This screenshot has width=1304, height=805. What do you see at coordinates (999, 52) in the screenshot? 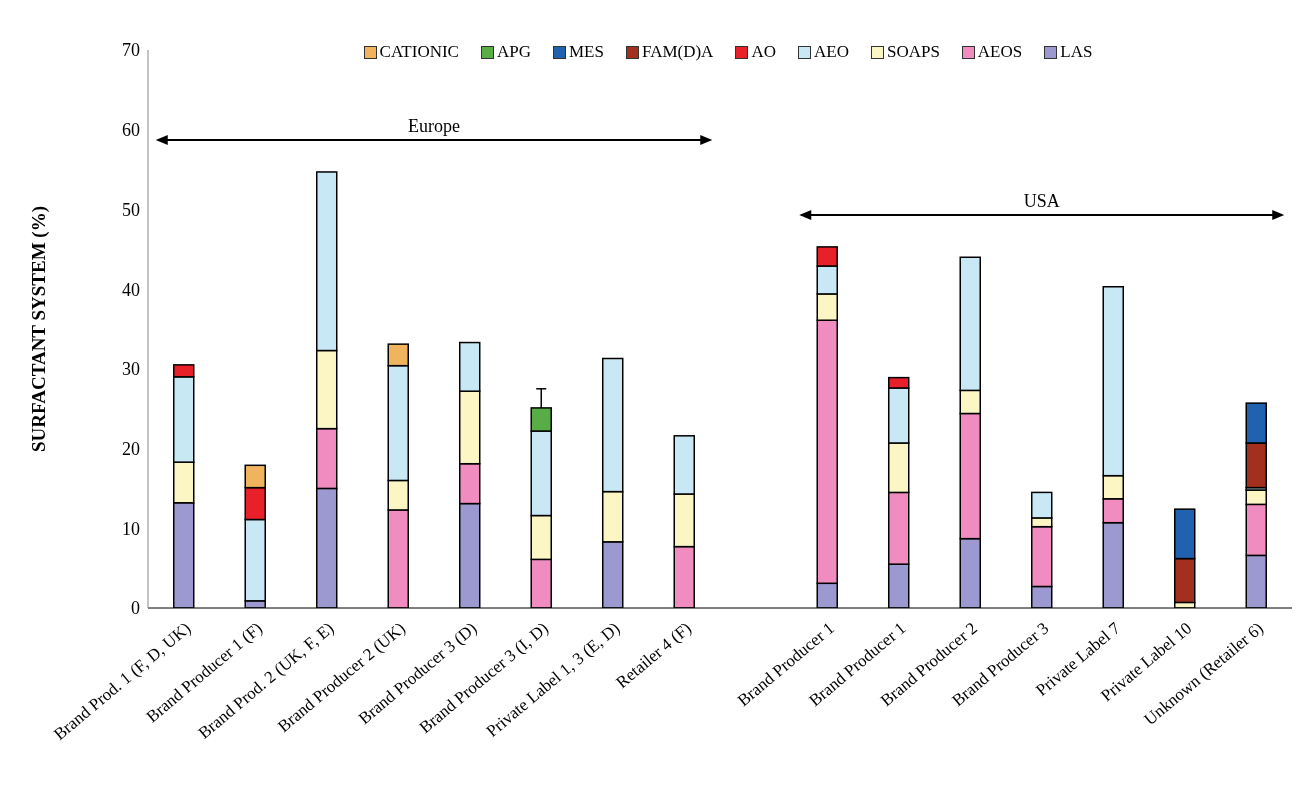
I see `legend-label: AEOS` at bounding box center [999, 52].